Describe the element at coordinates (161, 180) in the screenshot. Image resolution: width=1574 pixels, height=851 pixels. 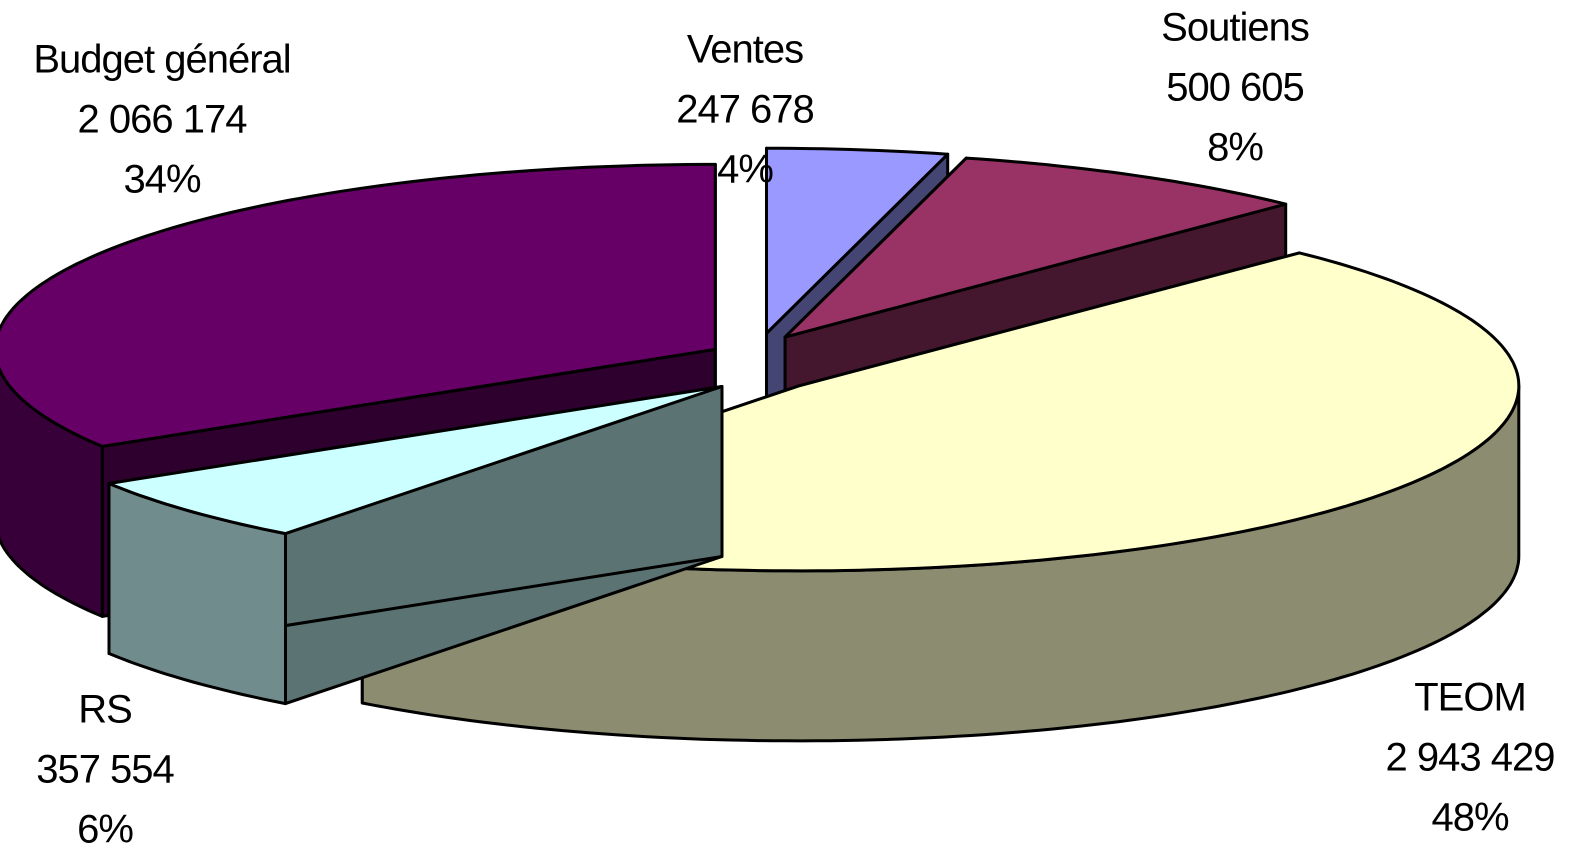
I see `percent-label: 34%` at that location.